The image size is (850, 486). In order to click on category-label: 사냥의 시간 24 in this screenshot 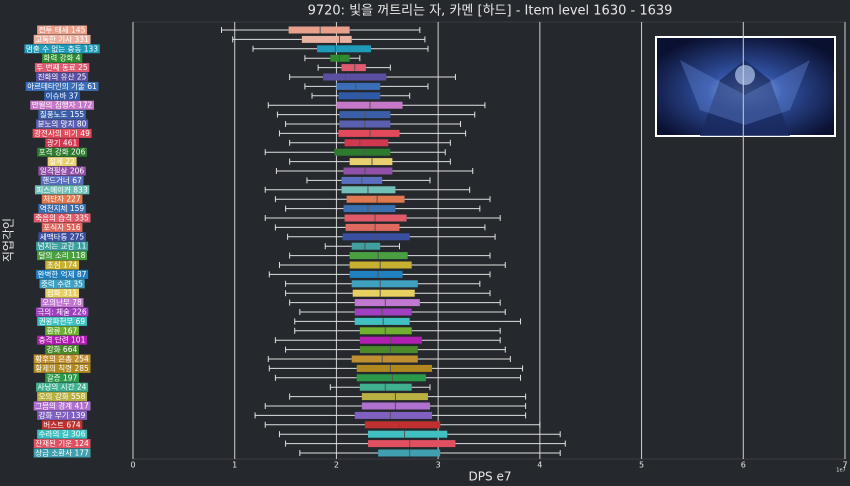, I will do `click(62, 387)`.